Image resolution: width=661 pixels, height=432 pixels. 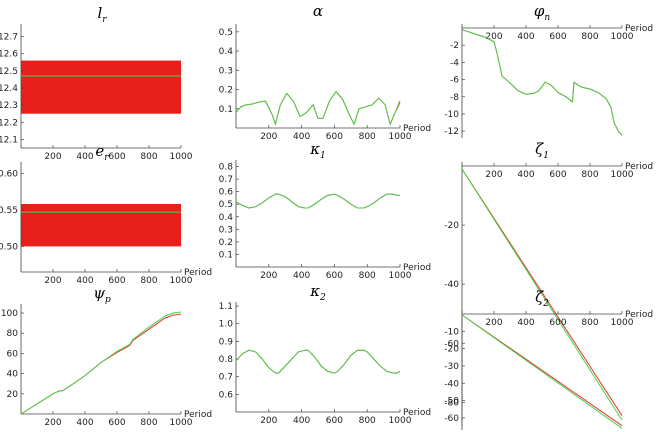 I want to click on panel-title-subscript: p, so click(x=108, y=300).